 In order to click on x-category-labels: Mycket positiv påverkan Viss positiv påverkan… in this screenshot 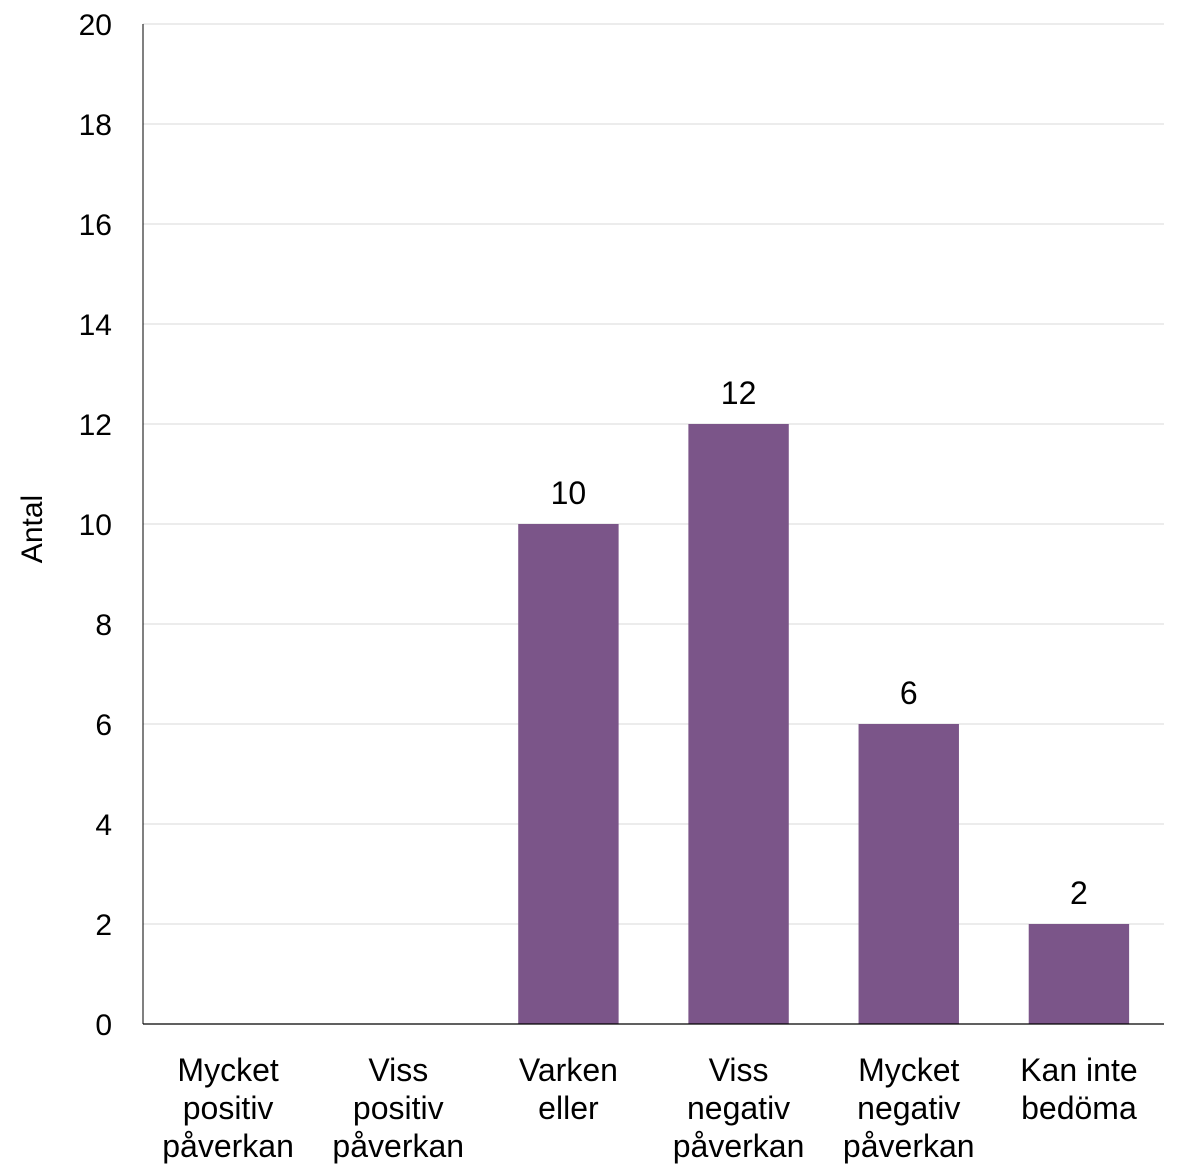, I will do `click(649, 1108)`.